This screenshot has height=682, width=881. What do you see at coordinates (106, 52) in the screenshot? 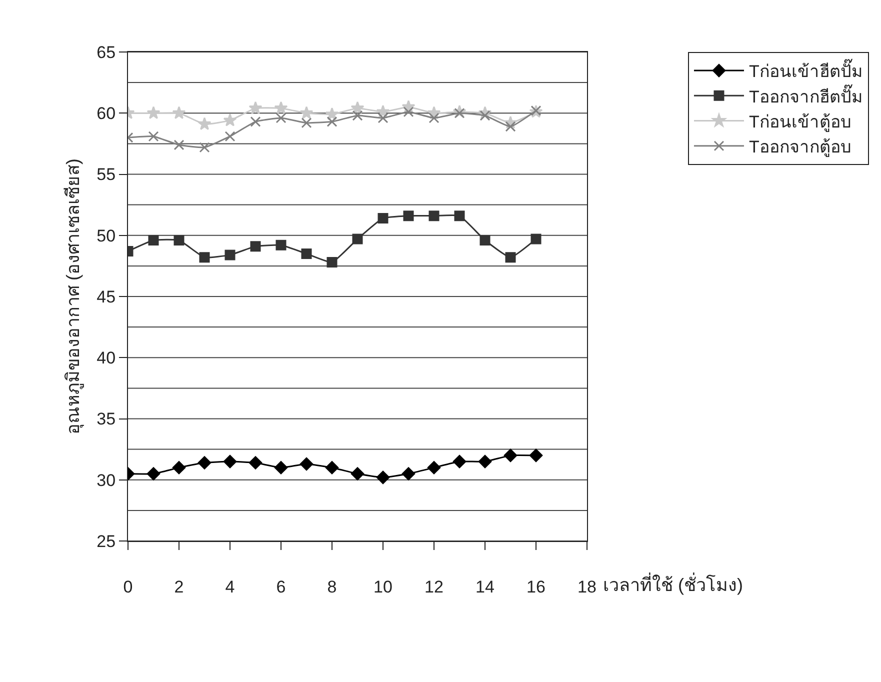
I see `y-tick-label: 65` at bounding box center [106, 52].